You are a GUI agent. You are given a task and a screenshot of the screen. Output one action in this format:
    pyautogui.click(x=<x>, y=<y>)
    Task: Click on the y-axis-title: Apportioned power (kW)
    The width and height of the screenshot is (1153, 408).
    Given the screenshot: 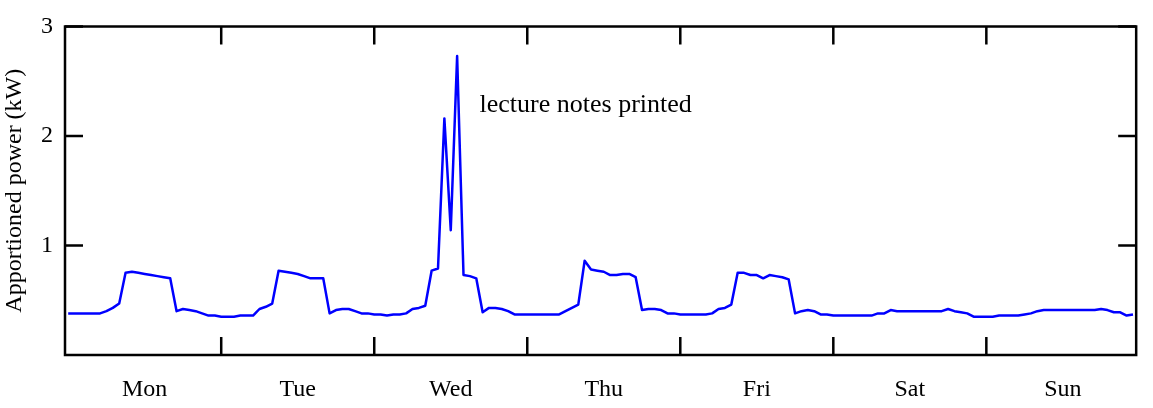 What is the action you would take?
    pyautogui.click(x=13, y=190)
    